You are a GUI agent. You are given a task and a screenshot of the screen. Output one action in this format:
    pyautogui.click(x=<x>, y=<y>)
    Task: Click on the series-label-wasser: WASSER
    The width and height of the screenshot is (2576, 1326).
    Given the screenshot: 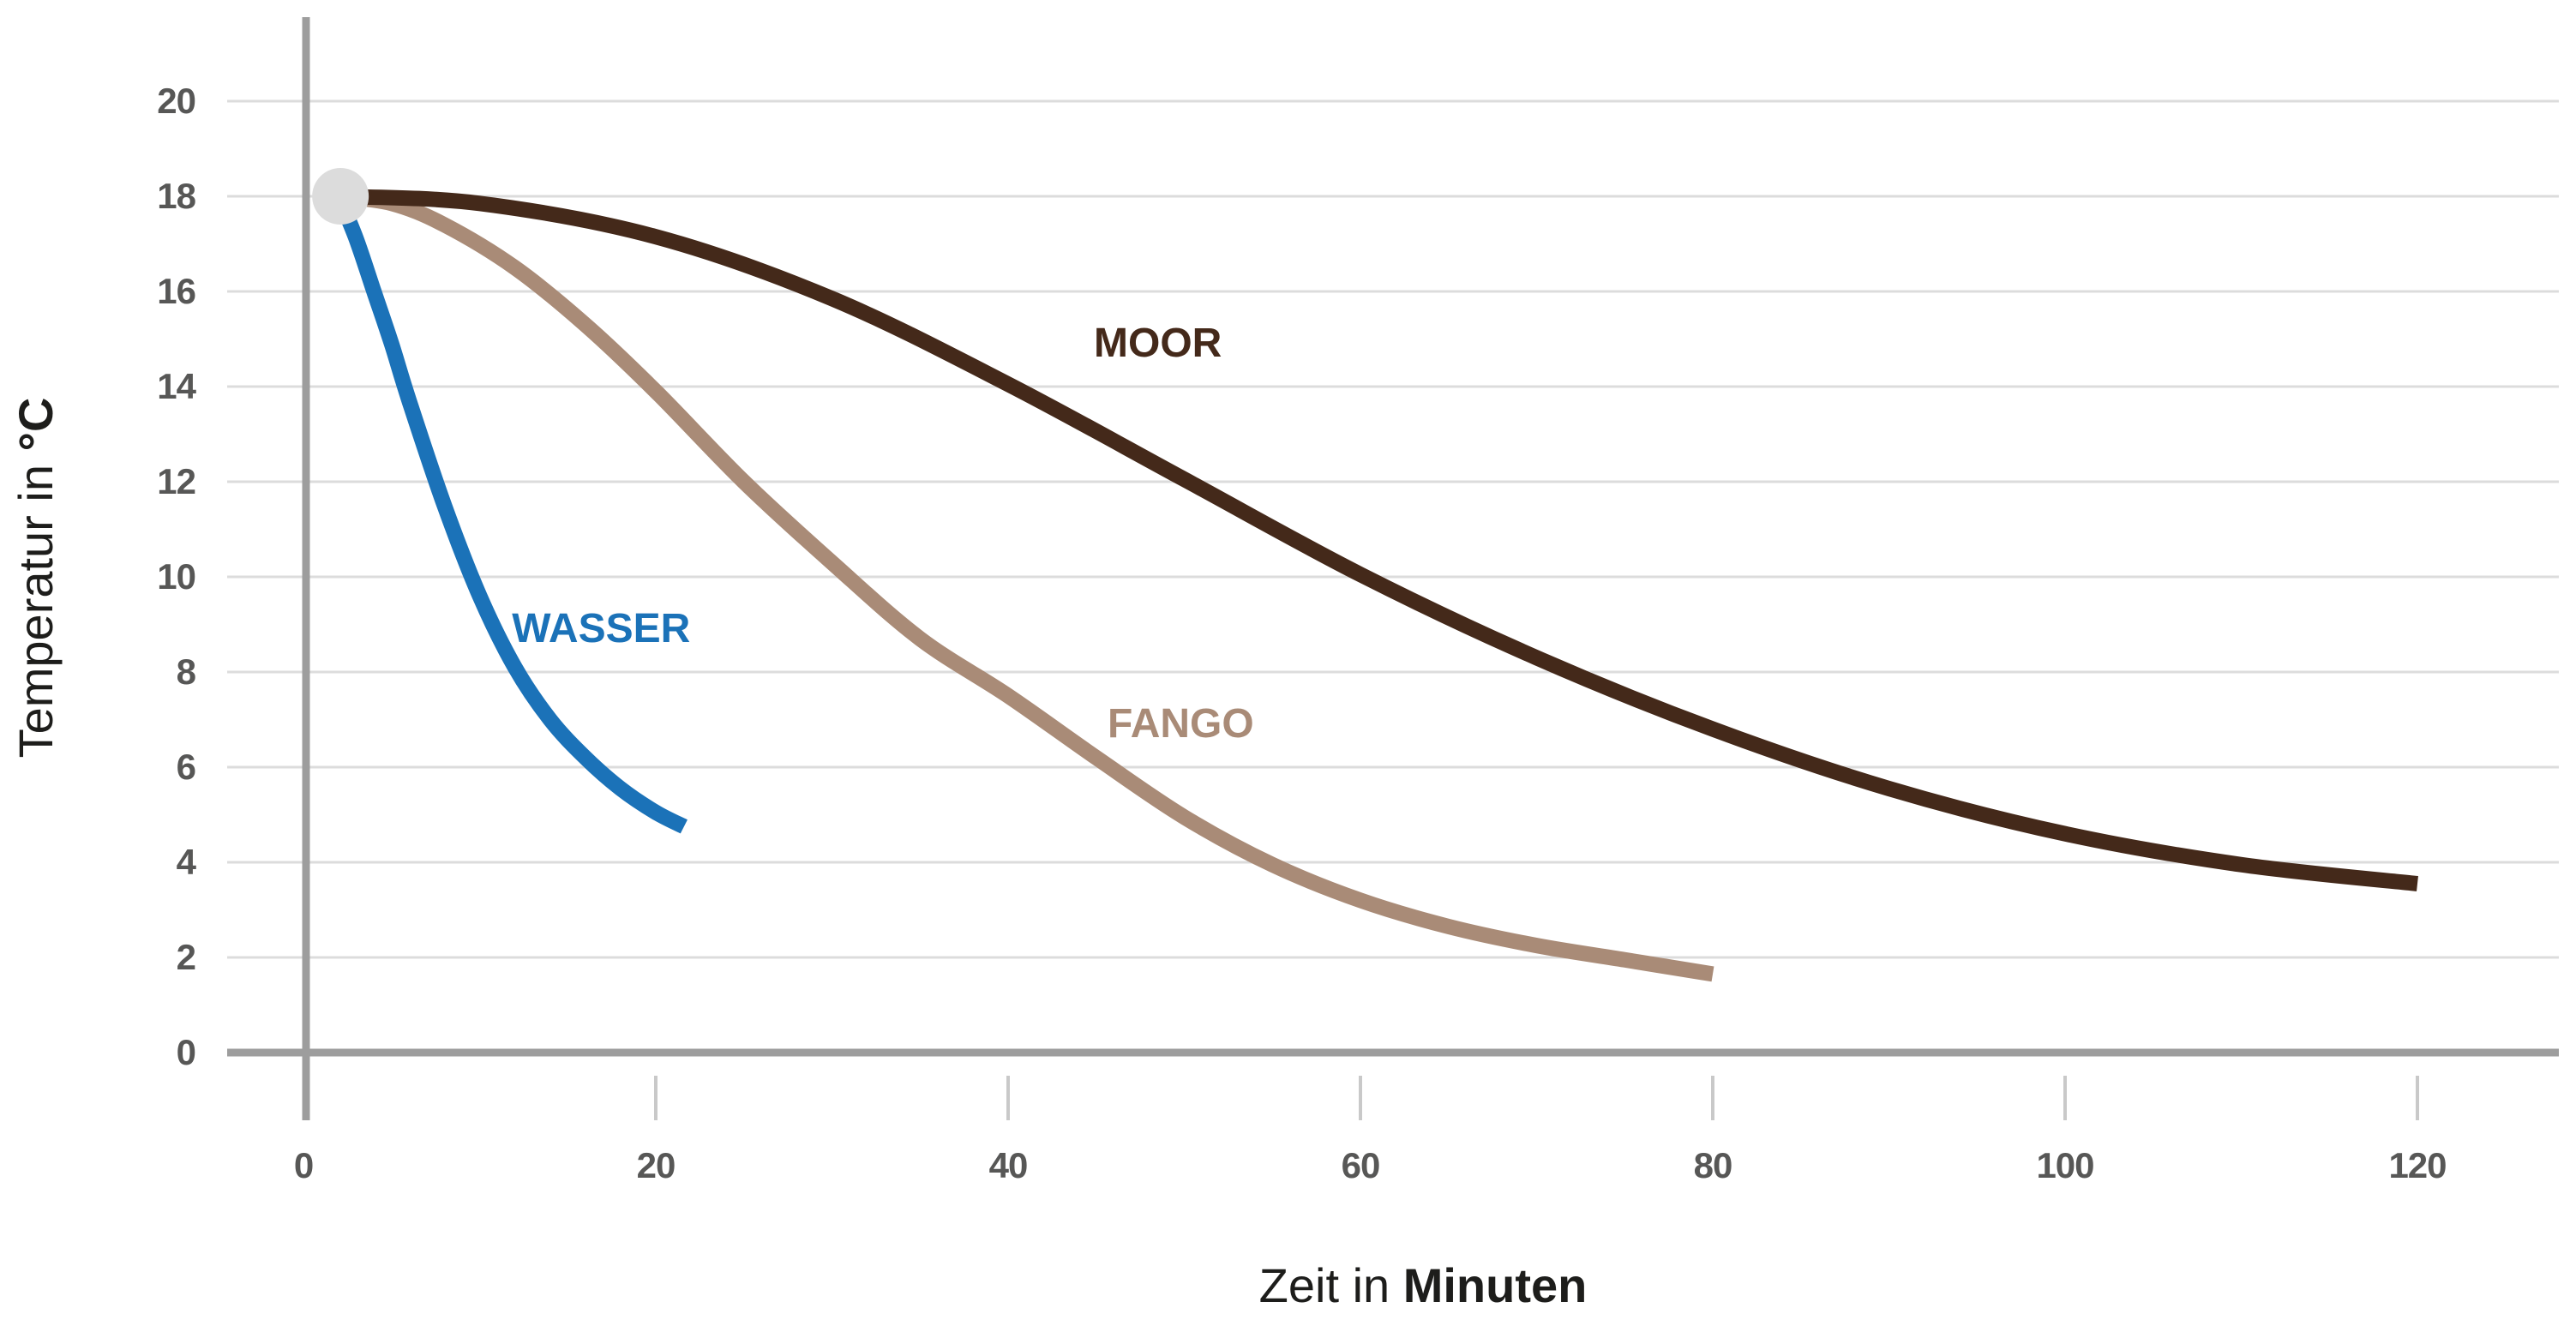 What is the action you would take?
    pyautogui.click(x=601, y=629)
    